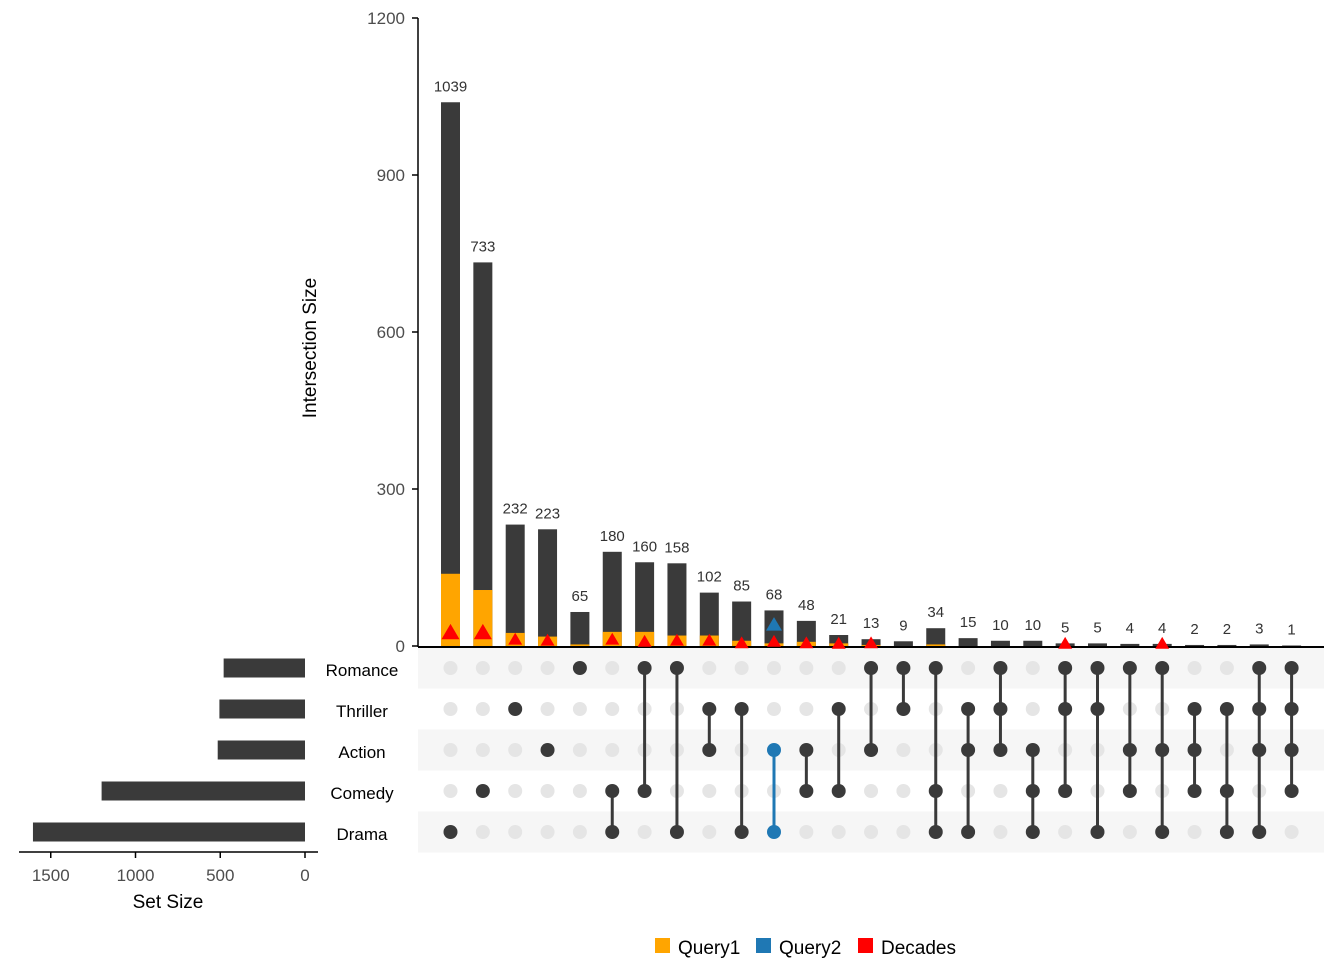  What do you see at coordinates (362, 834) in the screenshot?
I see `set-name-label: Drama` at bounding box center [362, 834].